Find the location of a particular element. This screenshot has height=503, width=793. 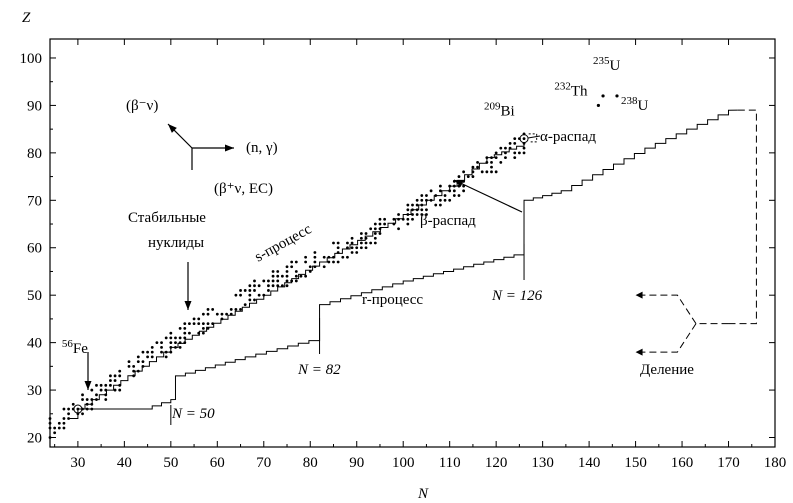

arrow-stable-nuclides-head is located at coordinates (188, 305).